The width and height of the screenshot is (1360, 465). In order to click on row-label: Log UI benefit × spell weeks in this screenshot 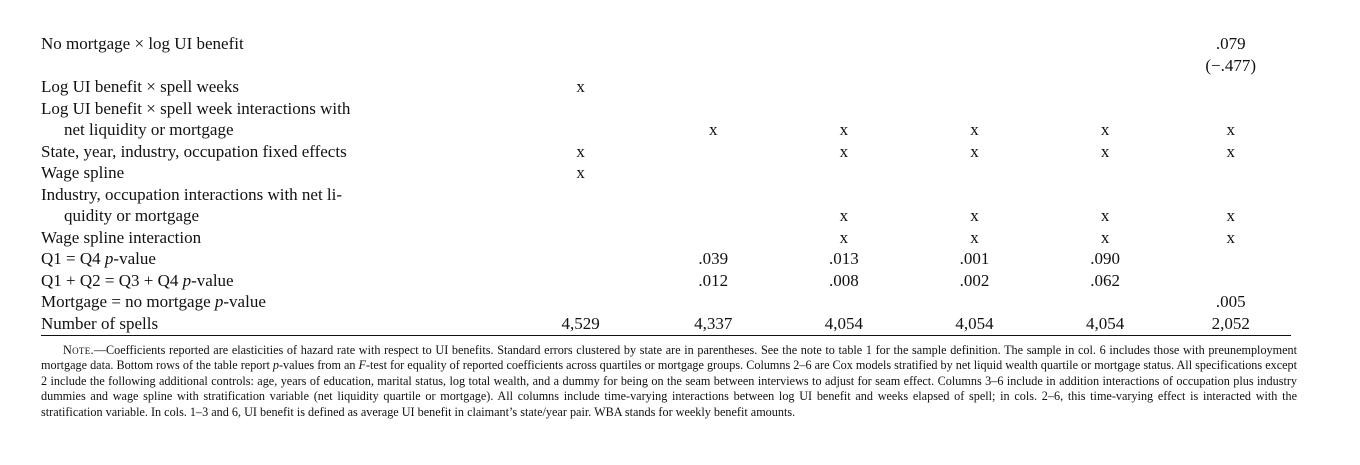, I will do `click(140, 86)`.